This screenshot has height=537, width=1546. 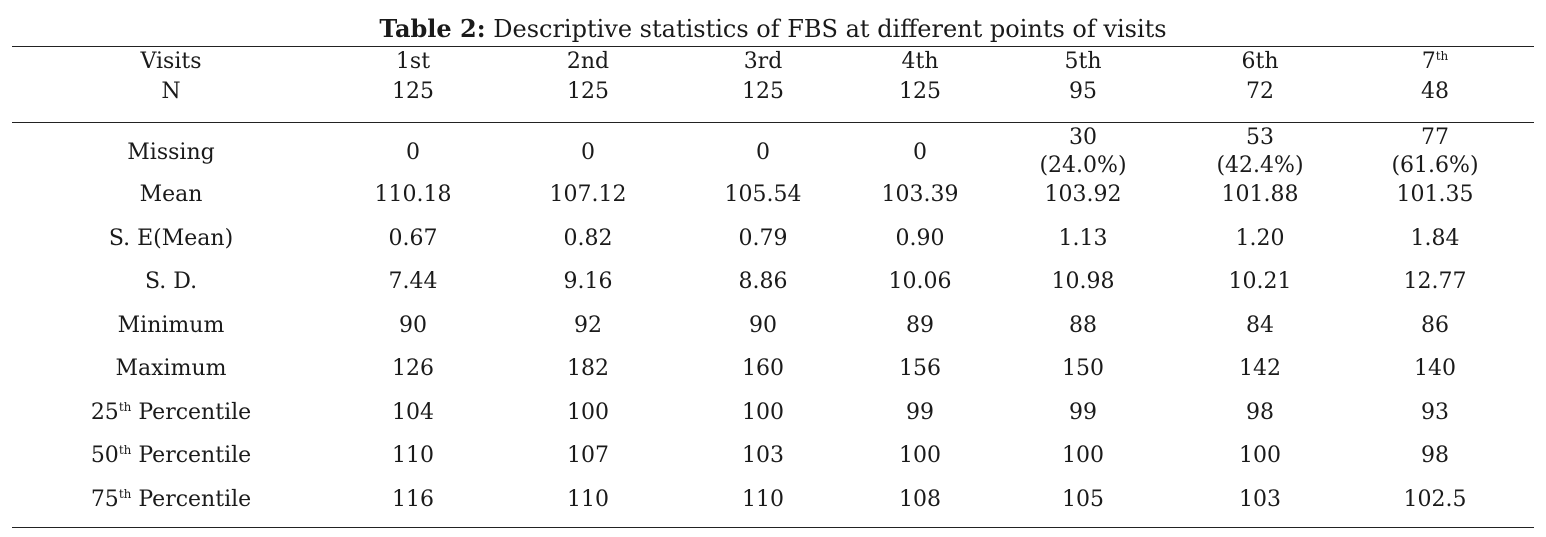 I want to click on table-cell: 110.18, so click(x=413, y=194).